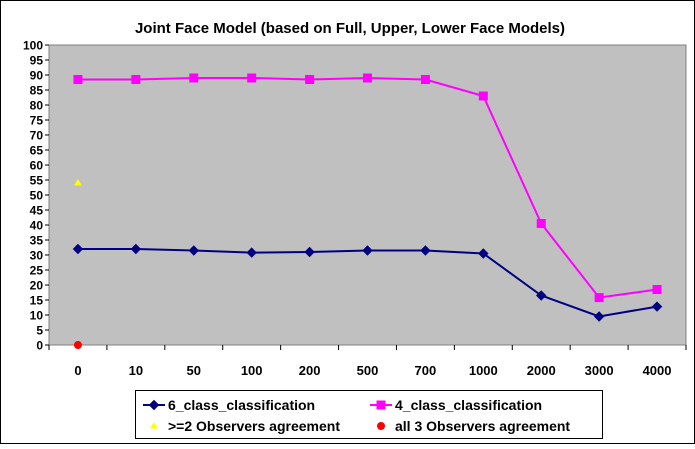 The height and width of the screenshot is (449, 695). What do you see at coordinates (37, 76) in the screenshot?
I see `y-tick-label: 90` at bounding box center [37, 76].